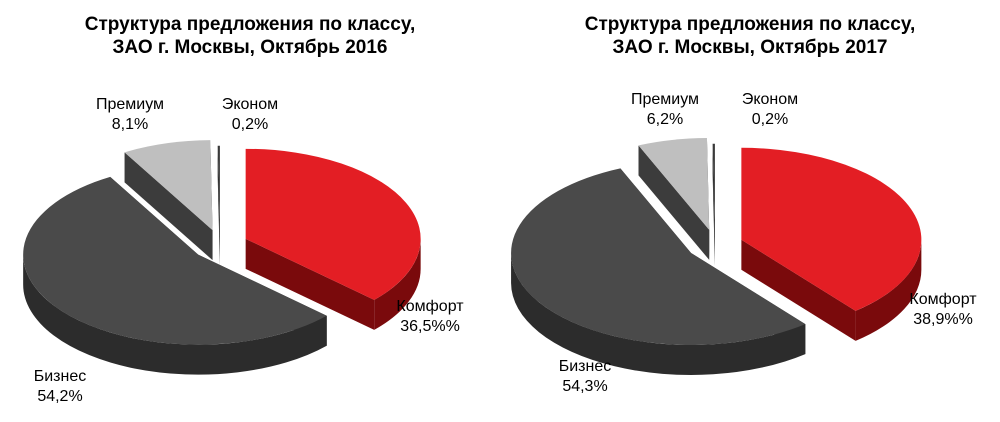 Image resolution: width=1000 pixels, height=422 pixels. What do you see at coordinates (943, 319) in the screenshot?
I see `slice-value: 38,9%%` at bounding box center [943, 319].